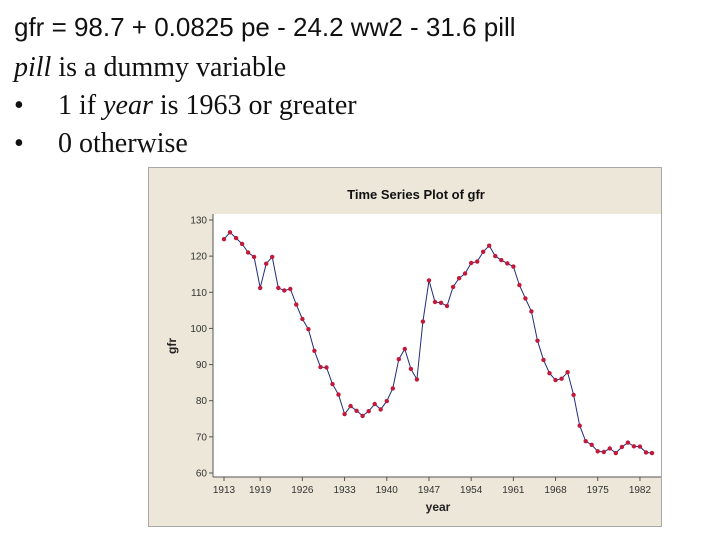 Image resolution: width=720 pixels, height=540 pixels. What do you see at coordinates (81, 105) in the screenshot?
I see `bullet-1-prefix: 1 if` at bounding box center [81, 105].